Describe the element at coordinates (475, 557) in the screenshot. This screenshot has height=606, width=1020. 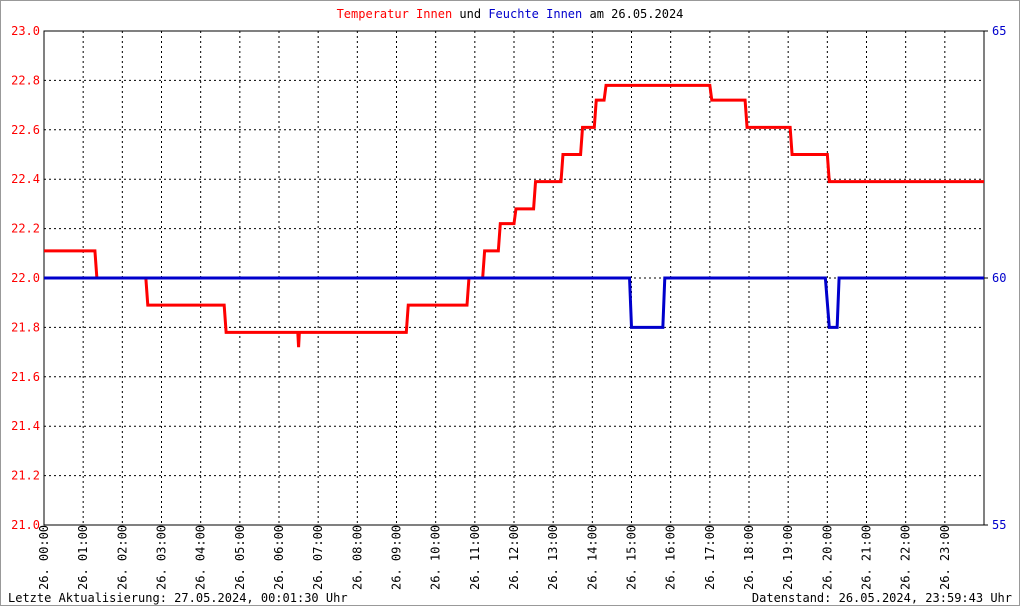
I see `x-tick-label: 26. 11:00` at that location.